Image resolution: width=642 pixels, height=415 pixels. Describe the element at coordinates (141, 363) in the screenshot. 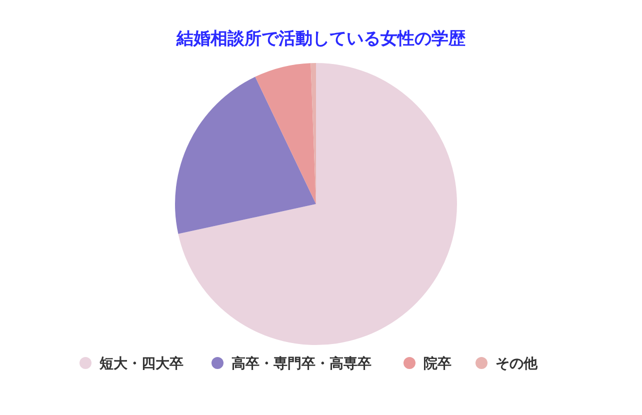

I see `legend-label: 短大・四大卒` at that location.